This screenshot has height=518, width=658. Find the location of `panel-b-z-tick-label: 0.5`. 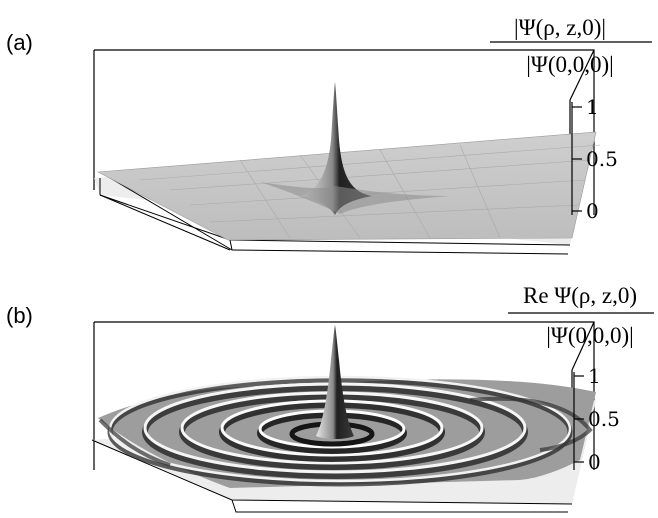

panel-b-z-tick-label: 0.5 is located at coordinates (604, 419).